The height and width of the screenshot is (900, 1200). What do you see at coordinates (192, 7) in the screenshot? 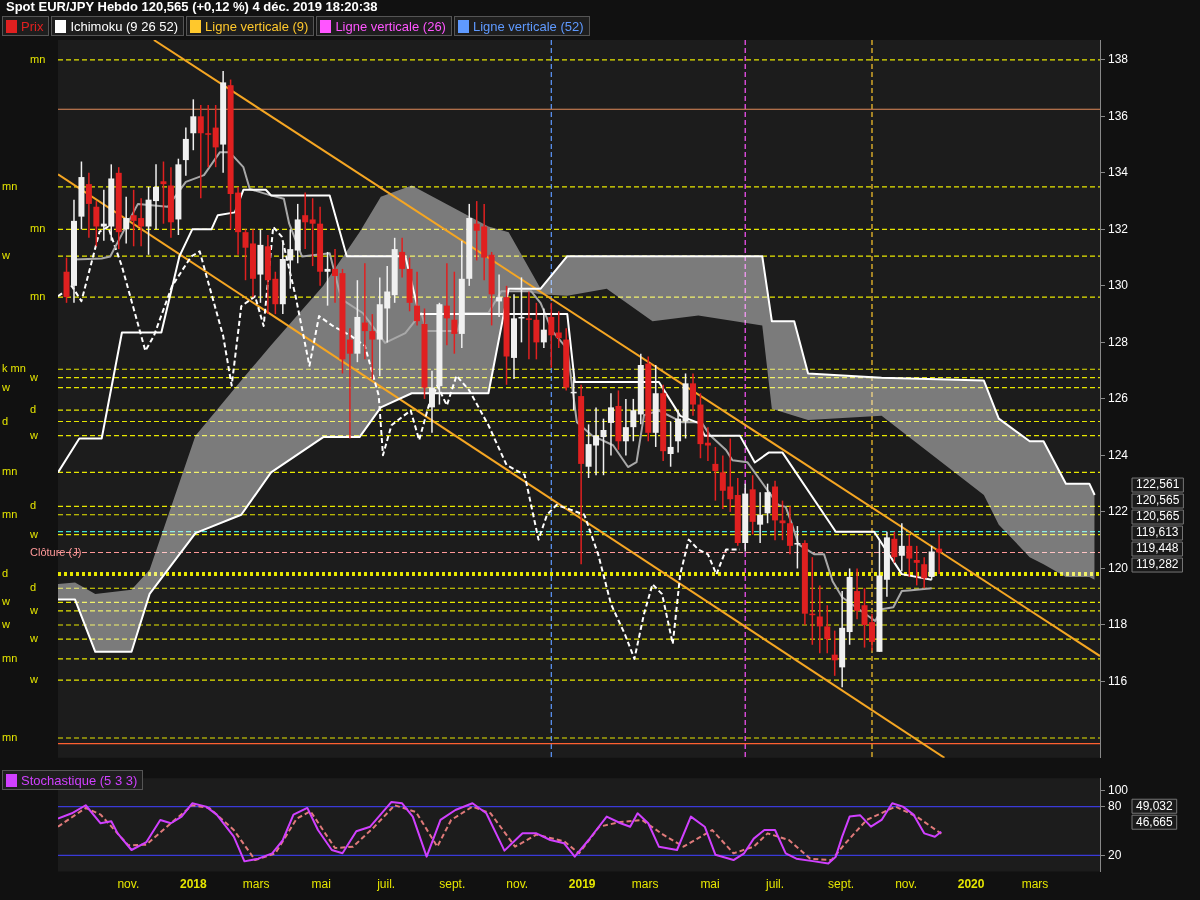
I see `chart-title: Spot EUR/JPY Hebdo 120,565 (+0,12 %) 4 déc. 2019 18:20:38` at bounding box center [192, 7].